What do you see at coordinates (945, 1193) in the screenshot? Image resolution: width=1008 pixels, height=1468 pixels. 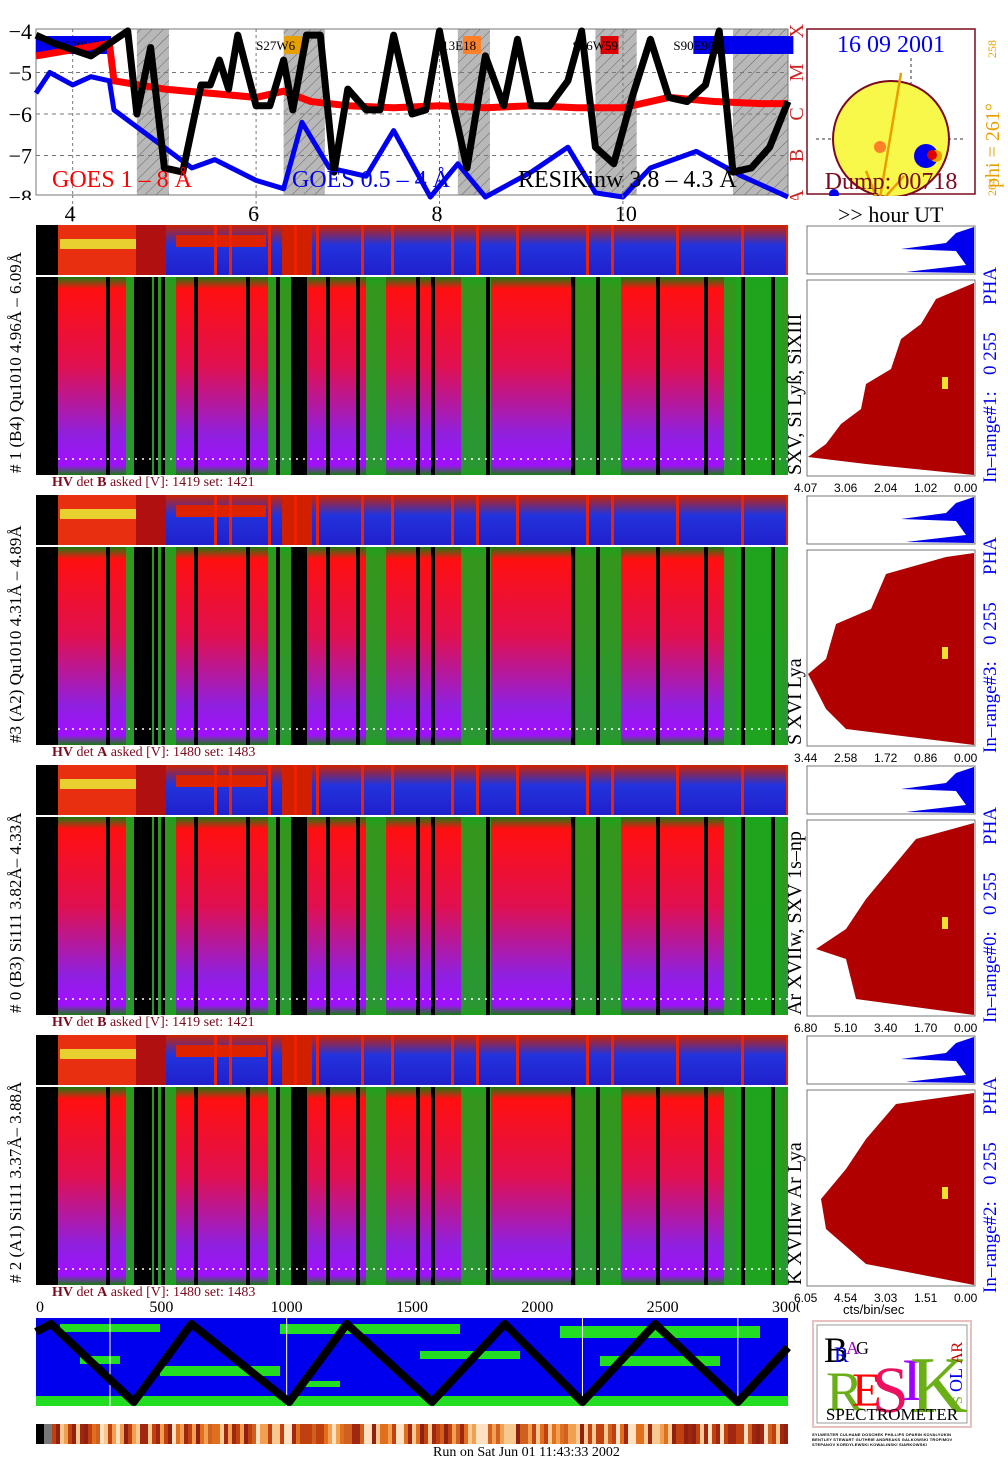 I see `range-marker` at bounding box center [945, 1193].